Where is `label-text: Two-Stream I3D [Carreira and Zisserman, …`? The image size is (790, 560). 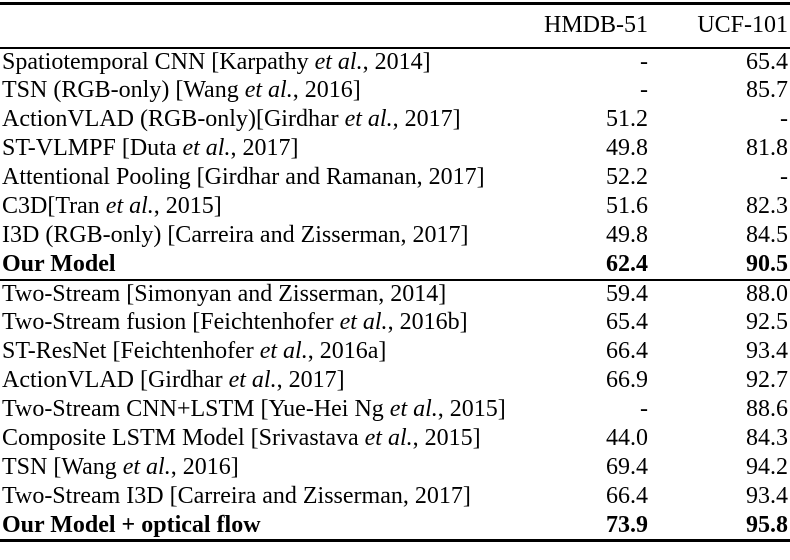
label-text: Two-Stream I3D [Carreira and Zisserman, … is located at coordinates (236, 496).